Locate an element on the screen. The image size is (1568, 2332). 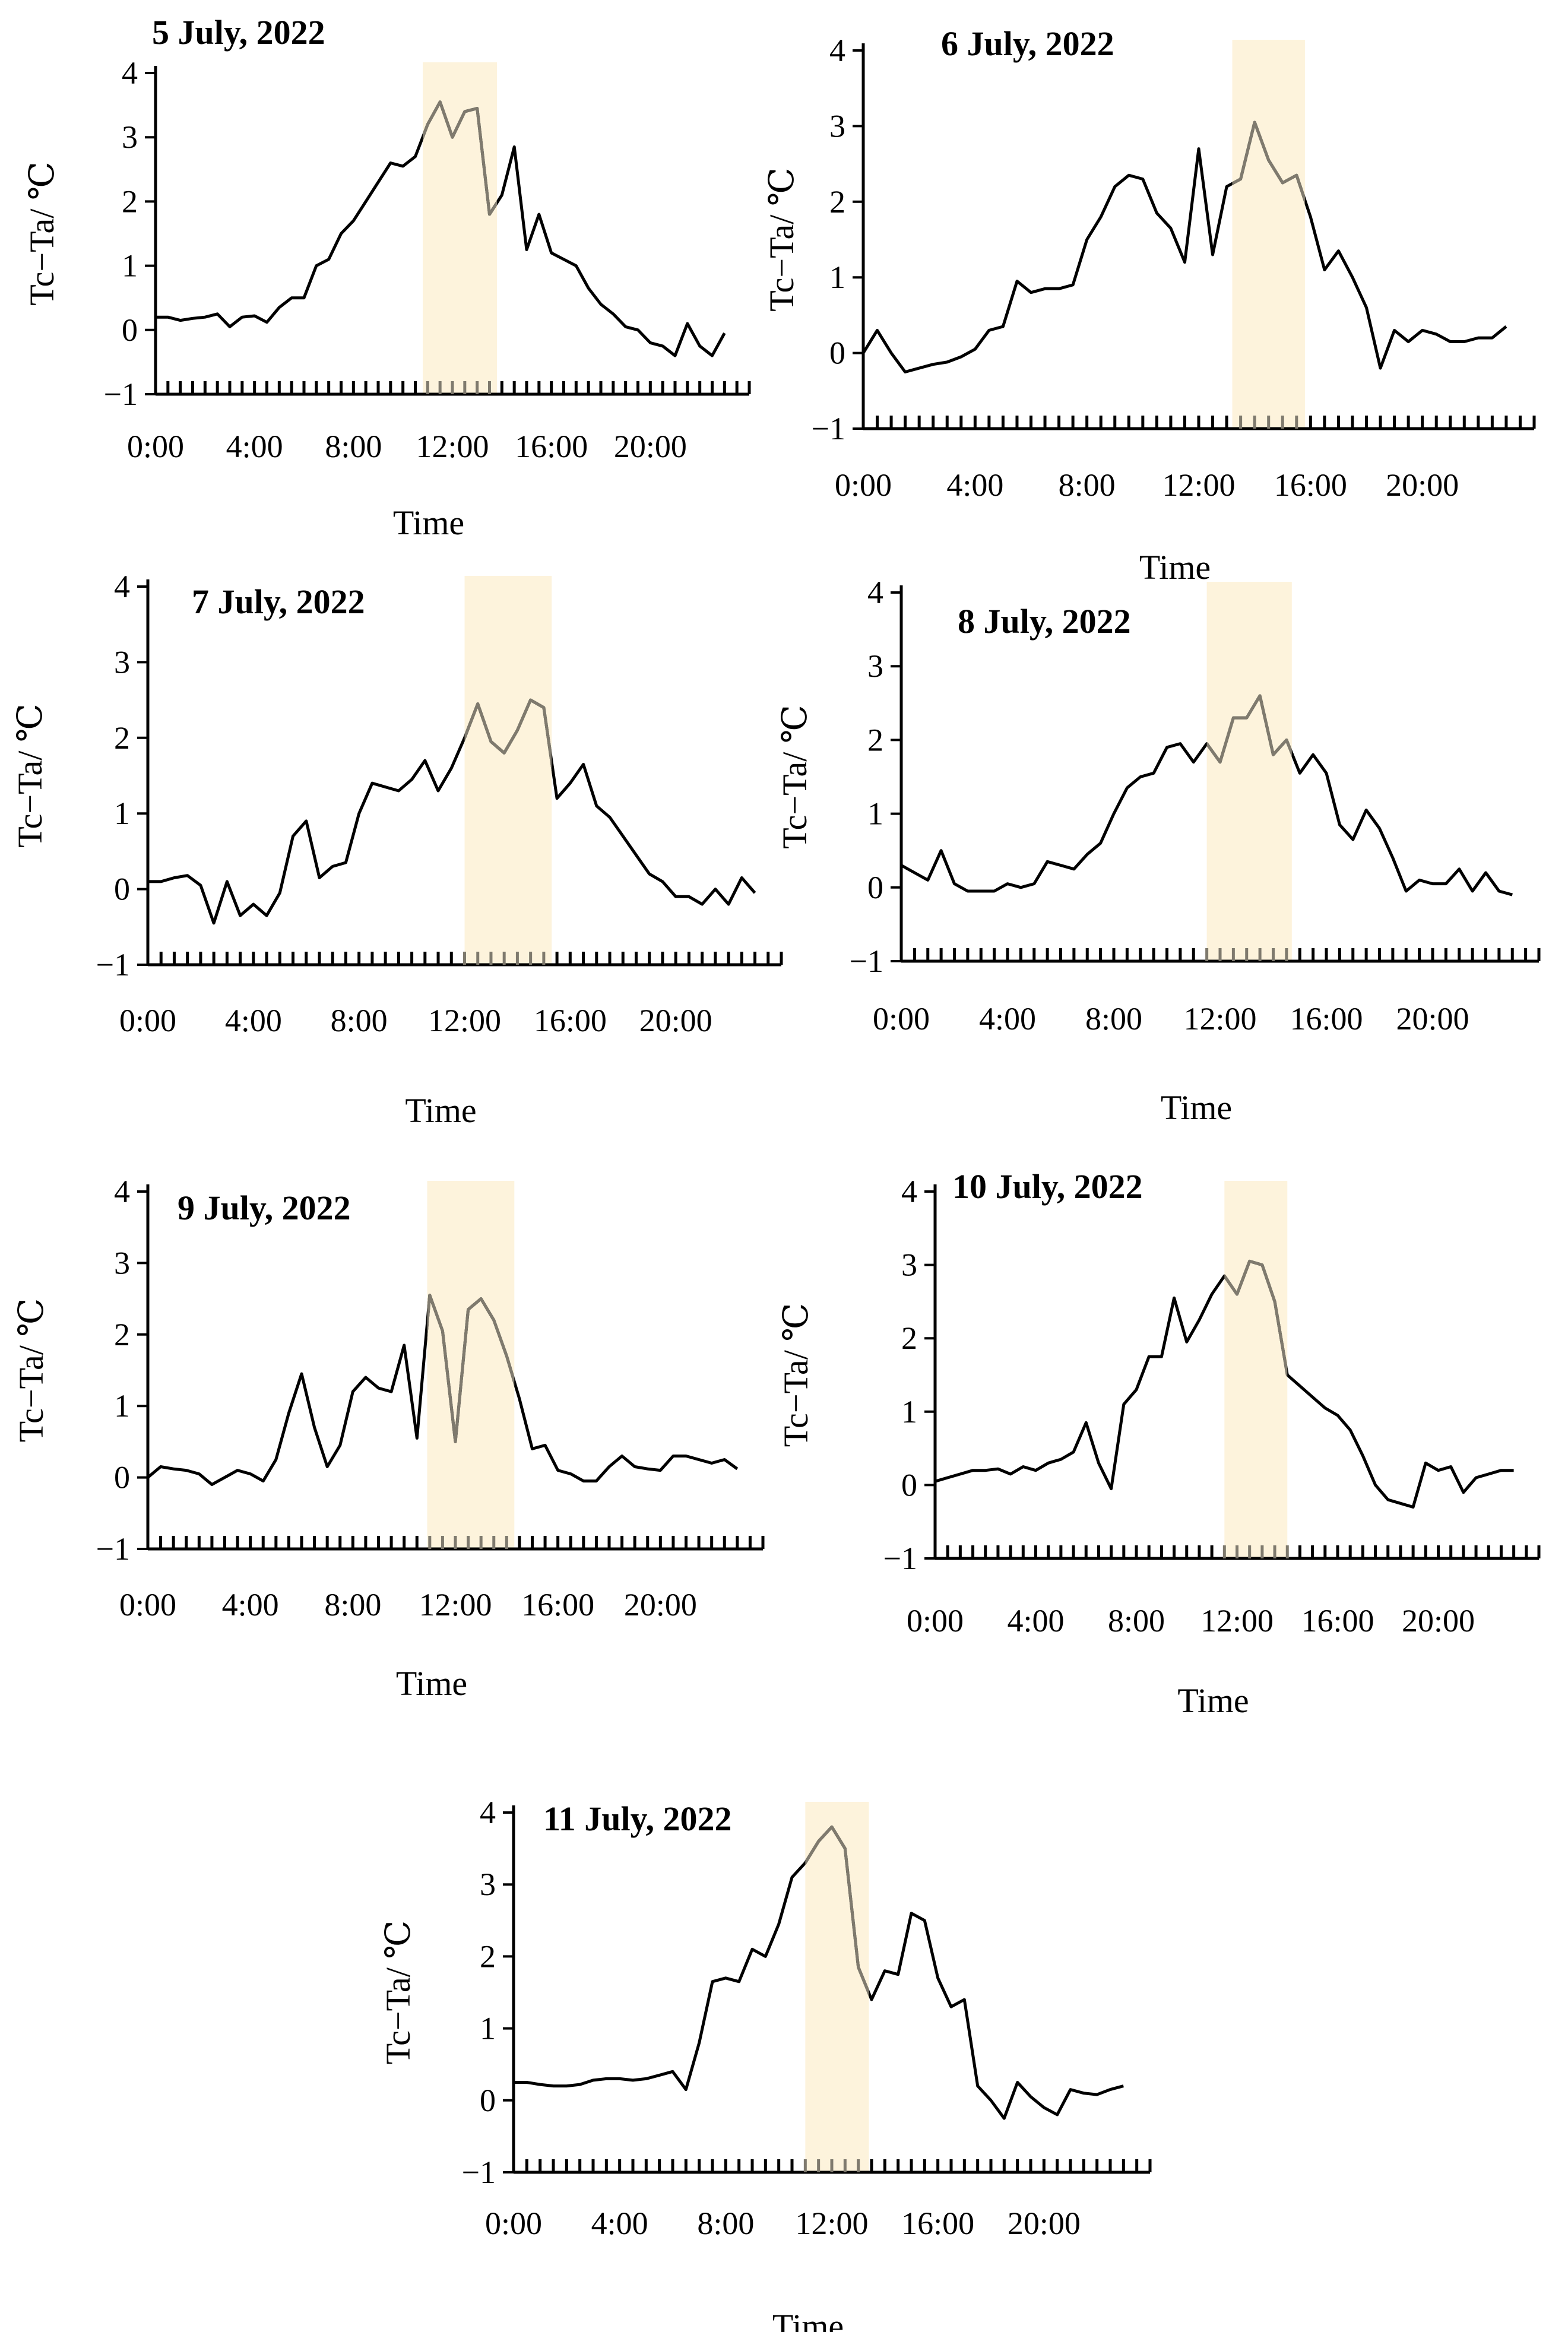
panel-title: 7 July, 2022 is located at coordinates (278, 602).